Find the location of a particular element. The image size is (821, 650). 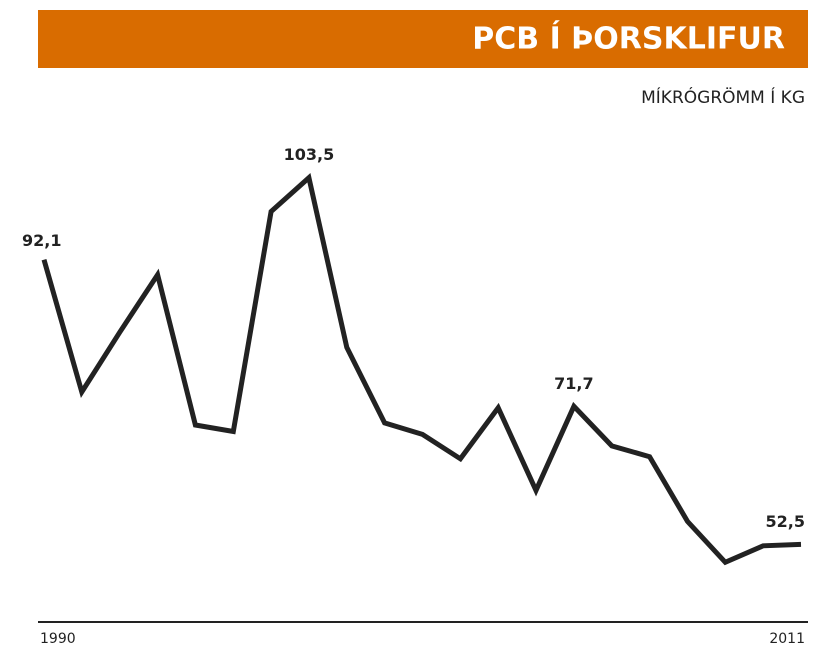

x-tick-label: 1990 is located at coordinates (58, 639).